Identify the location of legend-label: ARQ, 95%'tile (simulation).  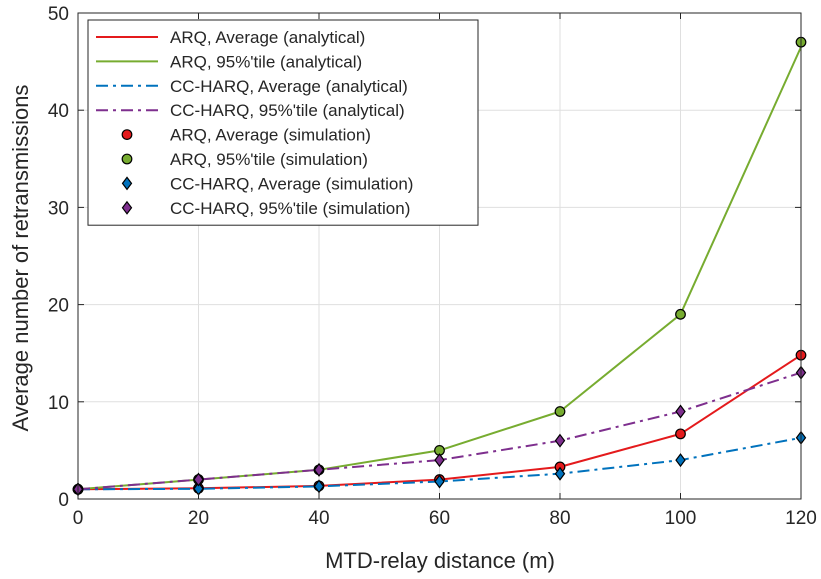
(269, 159).